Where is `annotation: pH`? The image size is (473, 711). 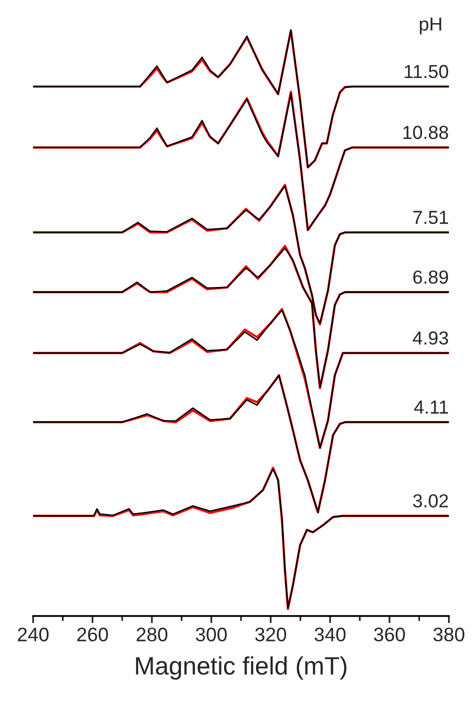 annotation: pH is located at coordinates (431, 26).